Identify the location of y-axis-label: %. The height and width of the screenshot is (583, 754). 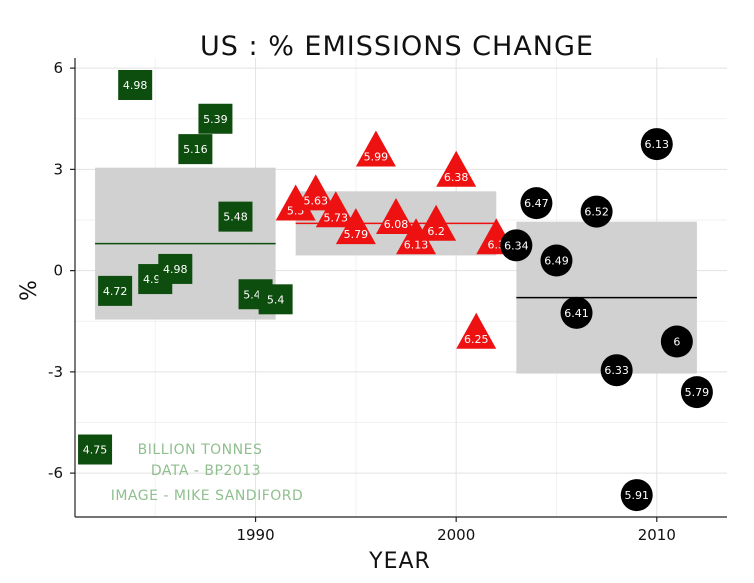
(29, 290).